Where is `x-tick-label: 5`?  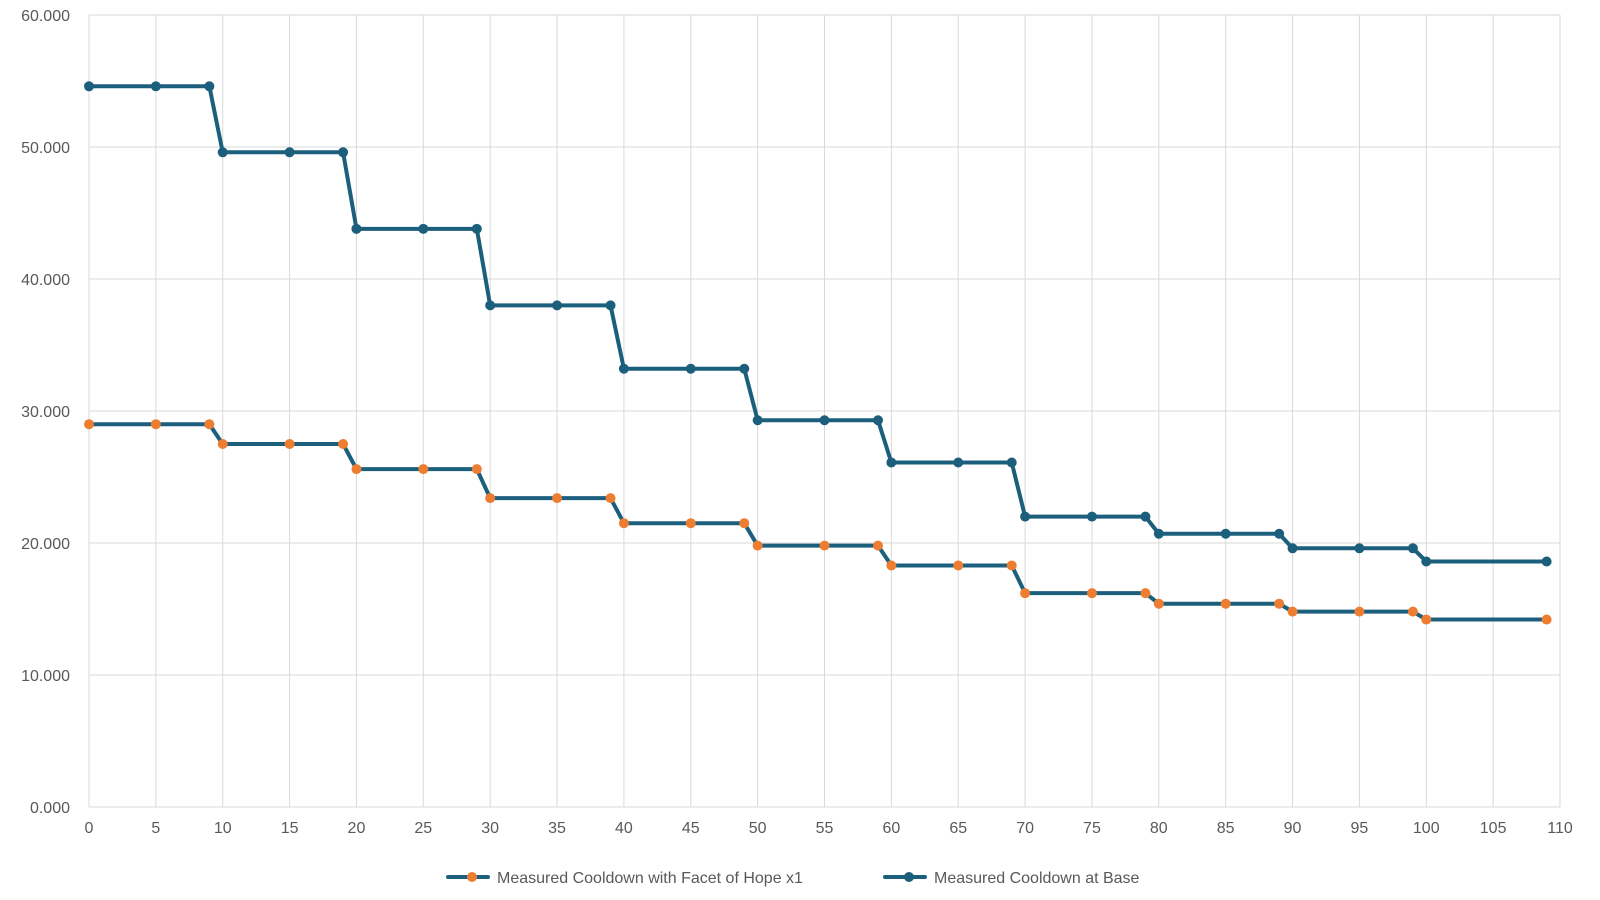 x-tick-label: 5 is located at coordinates (155, 828).